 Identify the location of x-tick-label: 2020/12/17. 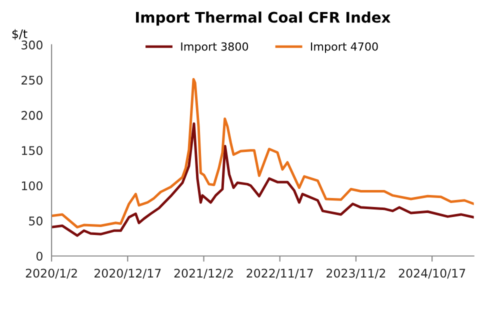
(127, 273).